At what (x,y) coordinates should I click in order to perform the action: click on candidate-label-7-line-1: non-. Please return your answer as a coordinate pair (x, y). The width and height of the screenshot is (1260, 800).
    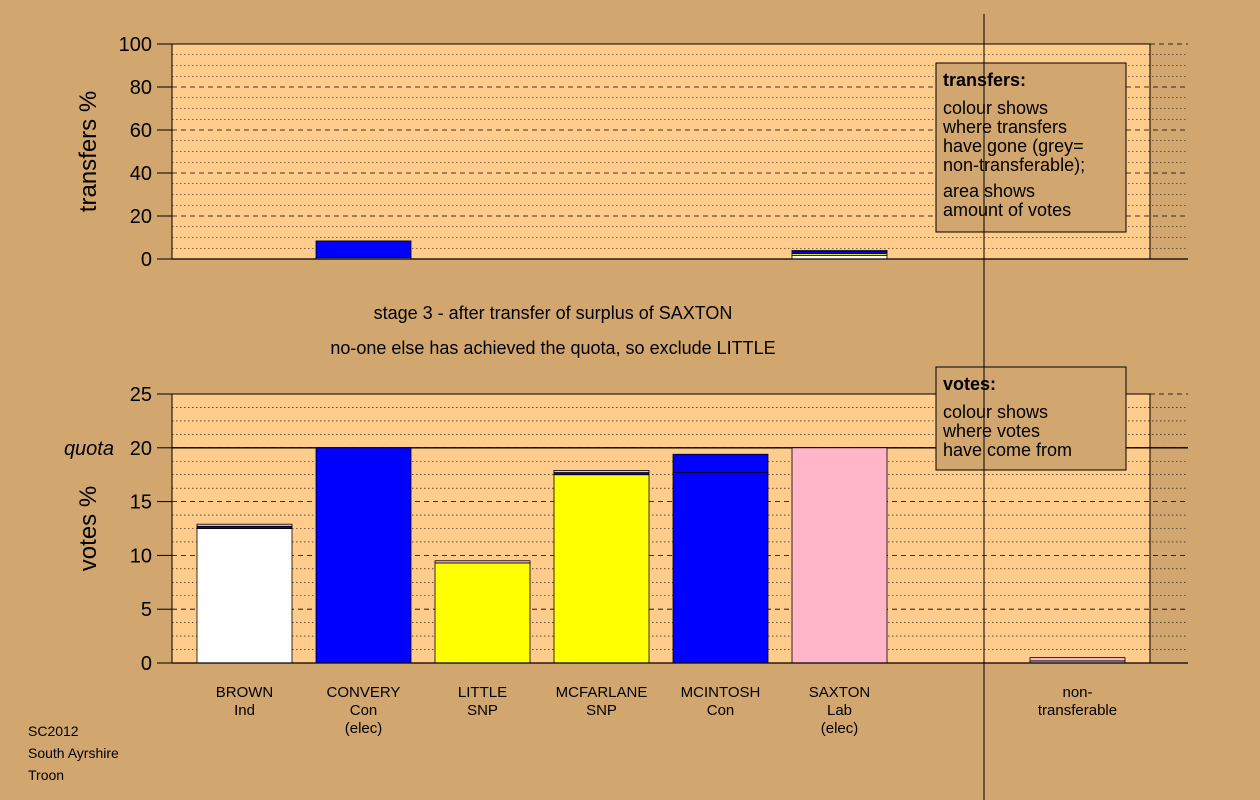
    Looking at the image, I should click on (1077, 692).